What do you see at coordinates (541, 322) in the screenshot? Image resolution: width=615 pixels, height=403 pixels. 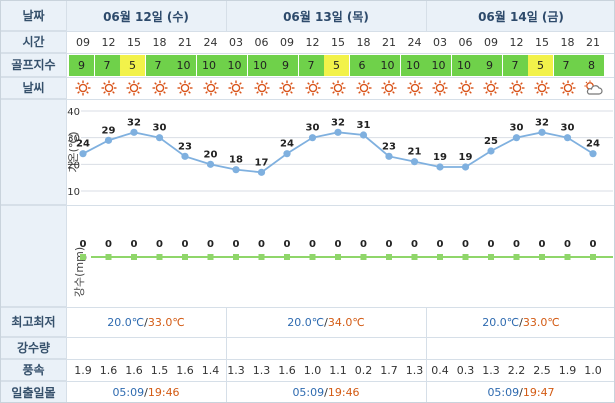 I see `temp-max: 33.0℃` at bounding box center [541, 322].